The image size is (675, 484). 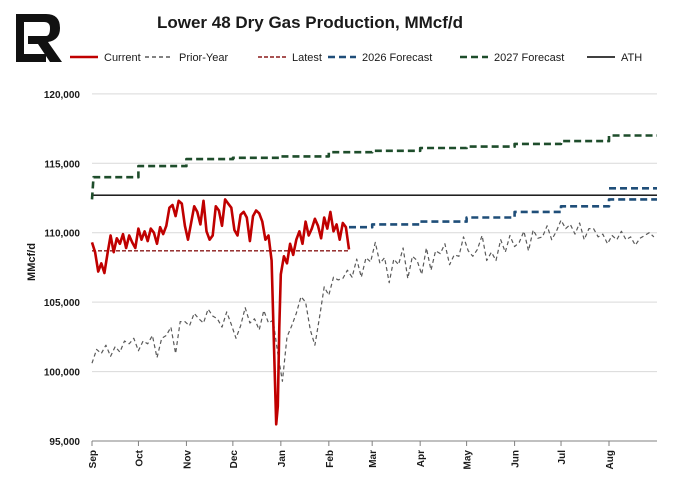 What do you see at coordinates (122, 58) in the screenshot?
I see `legend-label: Current` at bounding box center [122, 58].